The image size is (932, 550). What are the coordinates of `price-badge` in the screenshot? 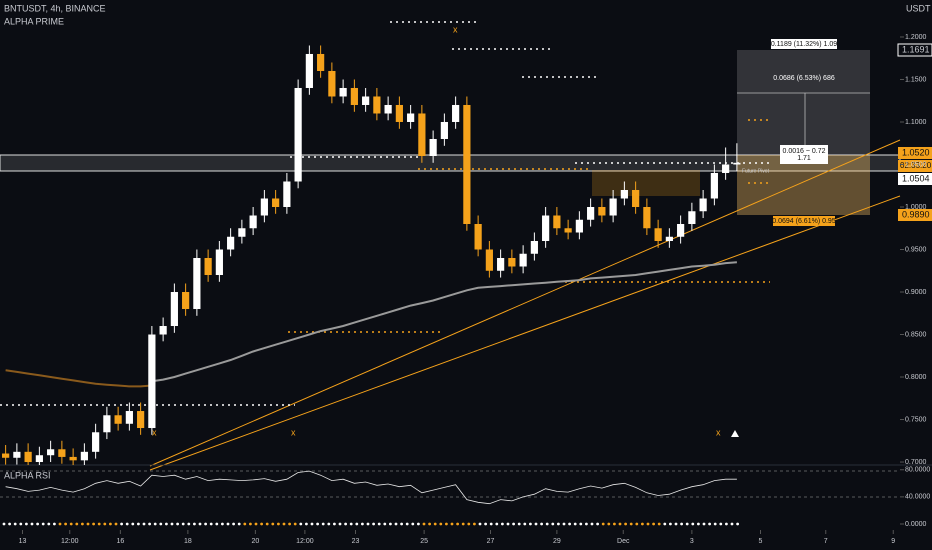 It's located at (914, 50).